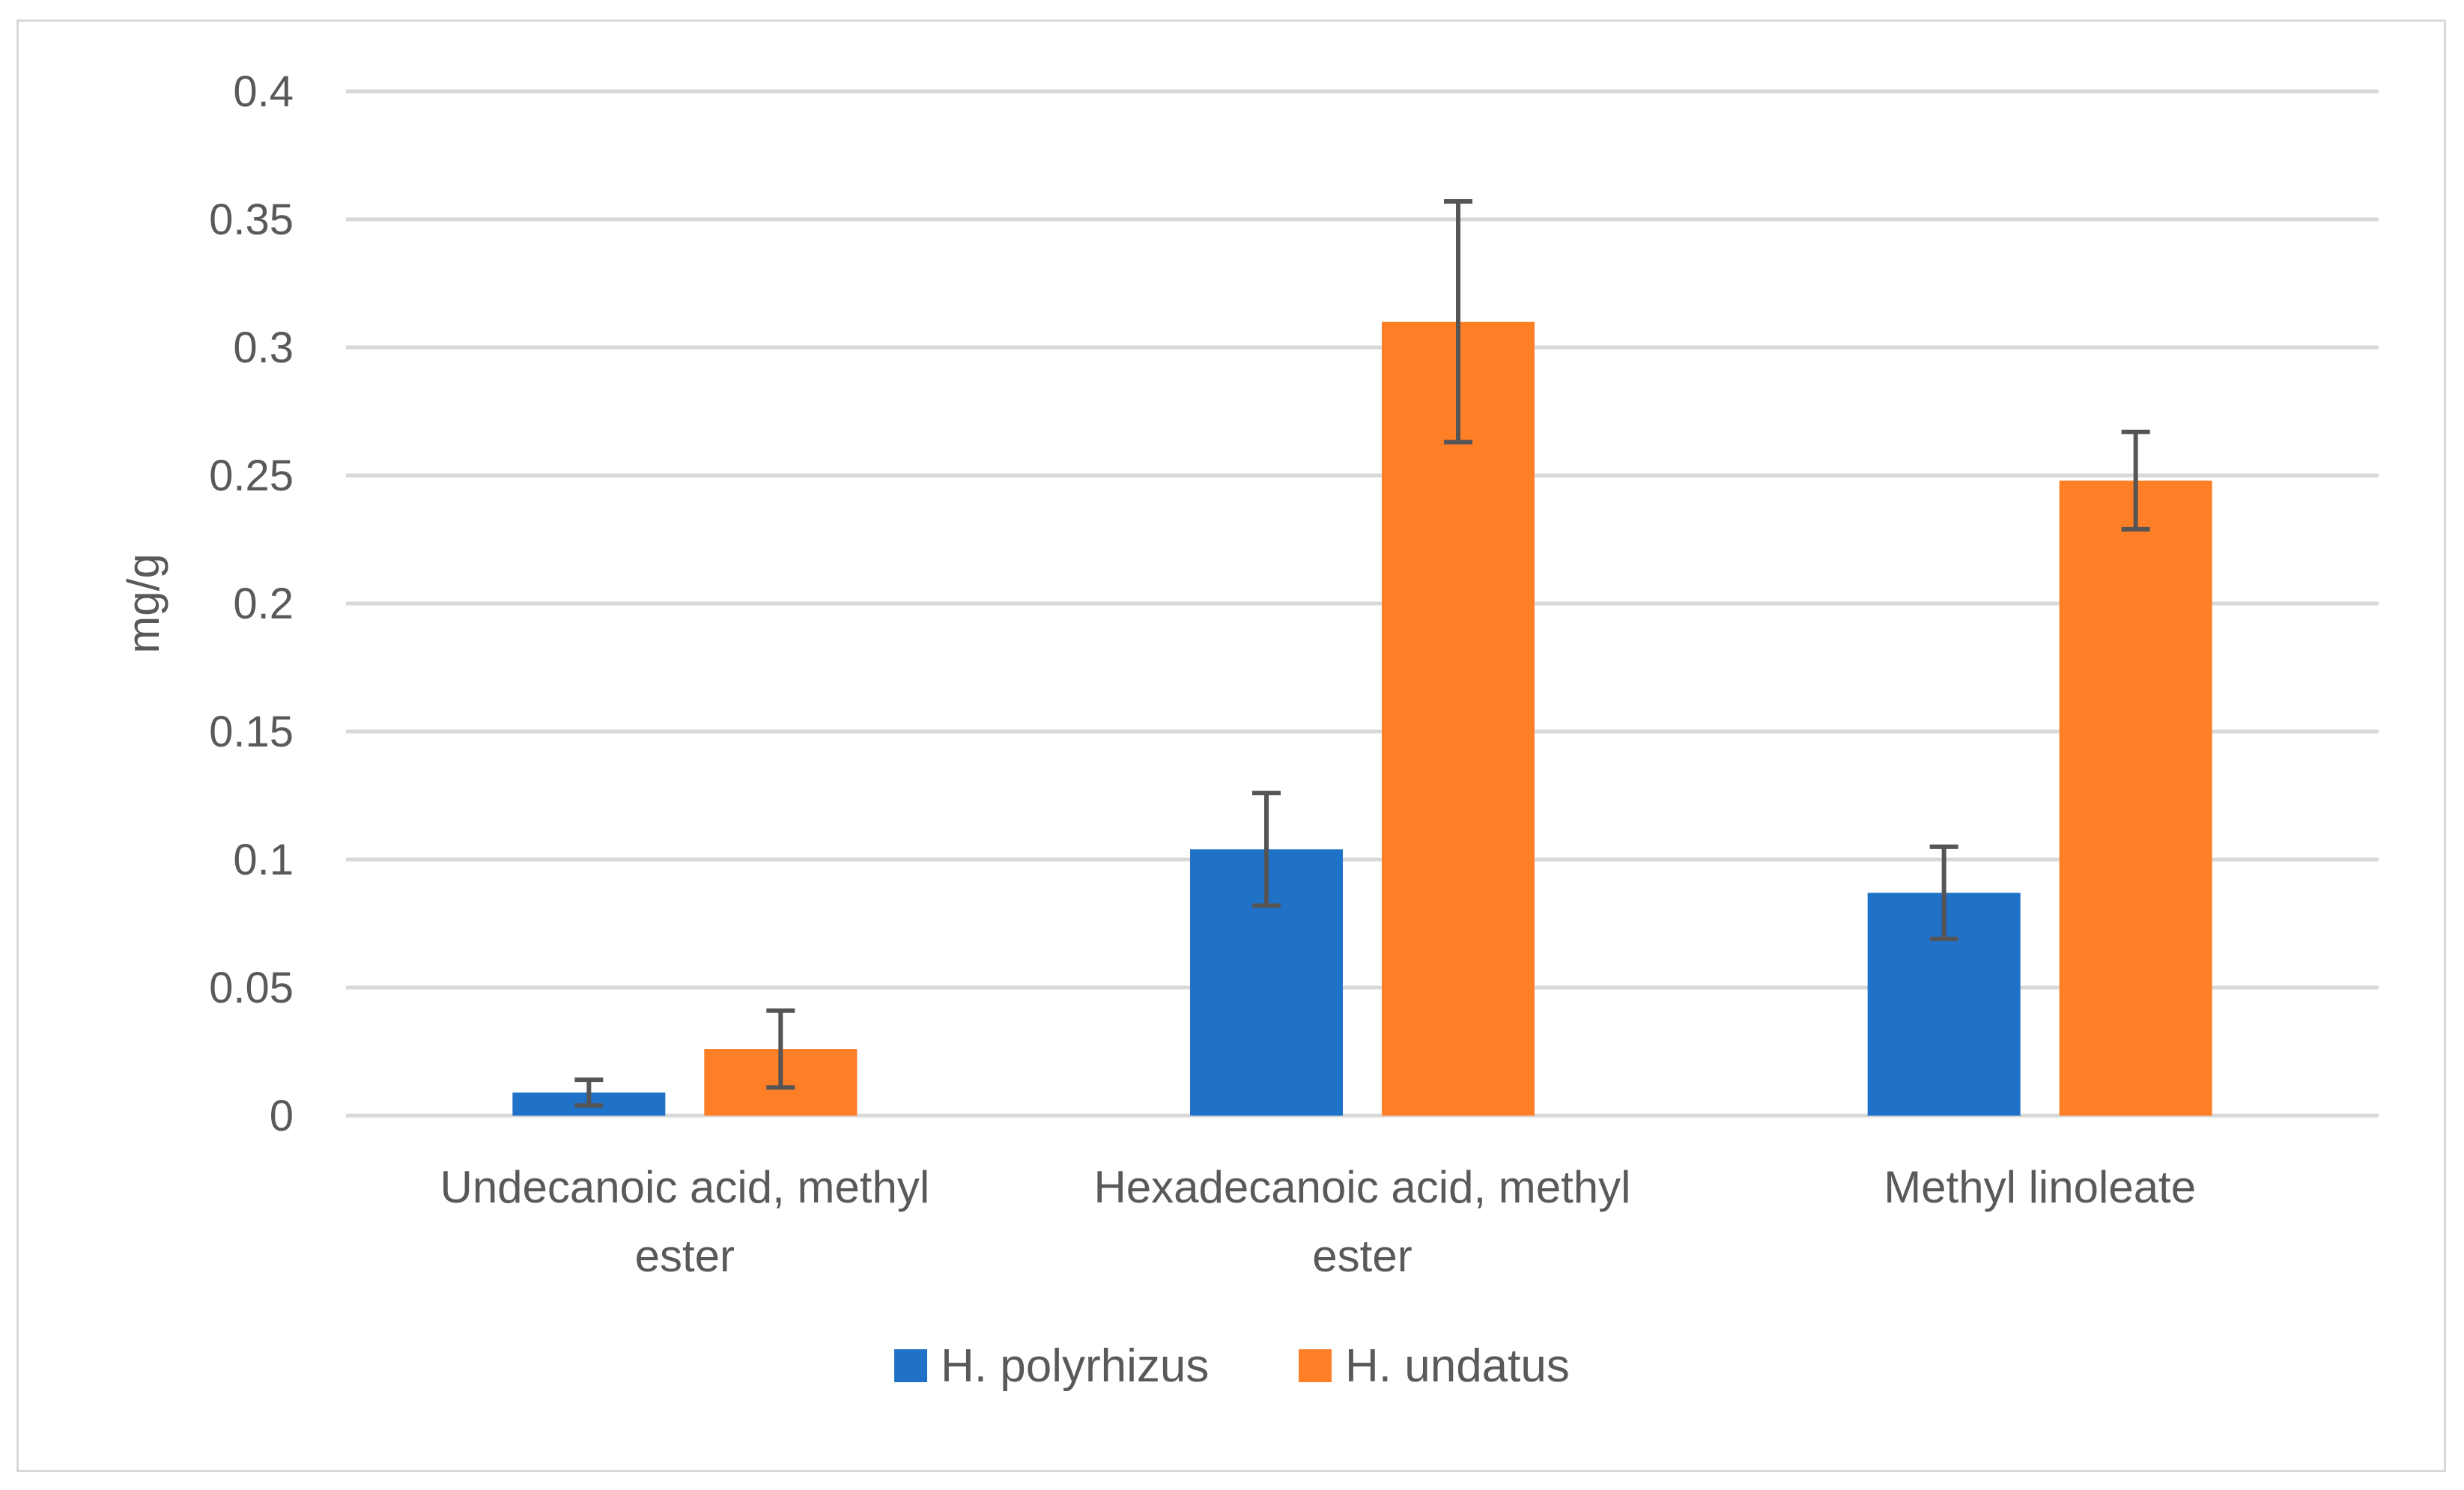  What do you see at coordinates (251, 220) in the screenshot?
I see `y-tick-label: 0.35` at bounding box center [251, 220].